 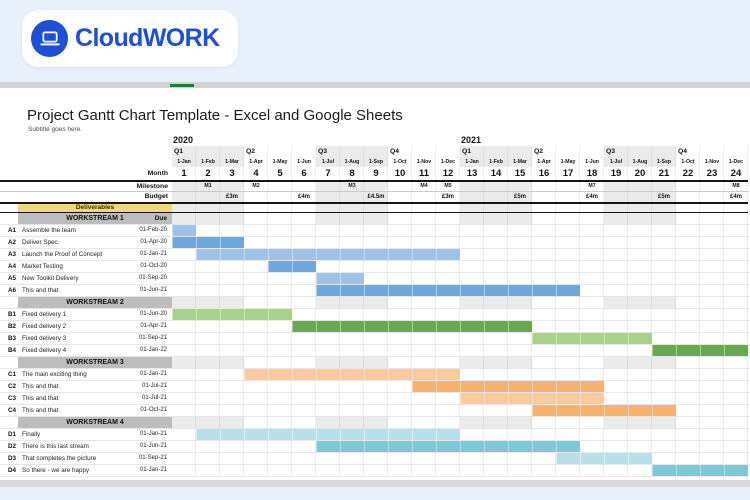 I want to click on task-due-date: 01-Feb-20, so click(x=153, y=230).